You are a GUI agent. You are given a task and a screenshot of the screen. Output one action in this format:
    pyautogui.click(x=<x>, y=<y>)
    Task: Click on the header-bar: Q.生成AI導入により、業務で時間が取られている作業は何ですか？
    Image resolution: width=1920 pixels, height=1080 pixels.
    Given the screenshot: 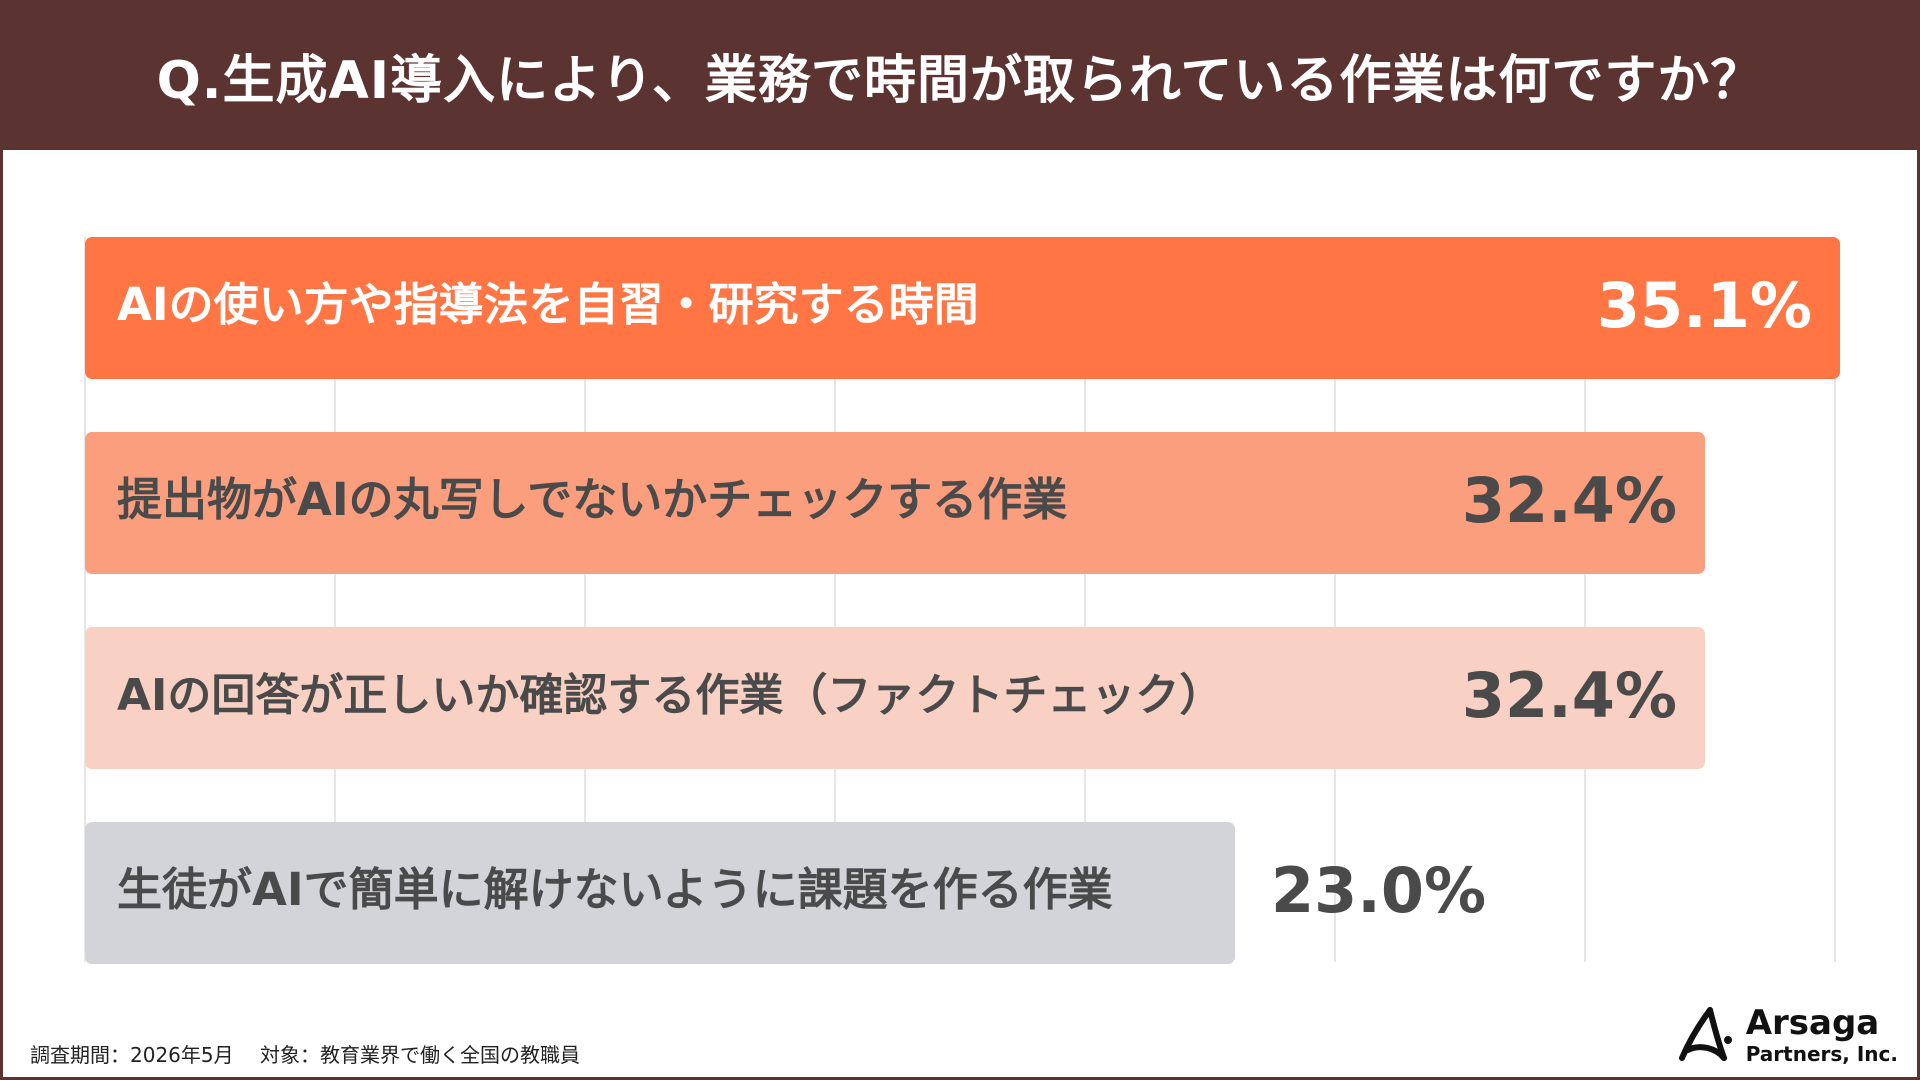 What is the action you would take?
    pyautogui.click(x=960, y=75)
    